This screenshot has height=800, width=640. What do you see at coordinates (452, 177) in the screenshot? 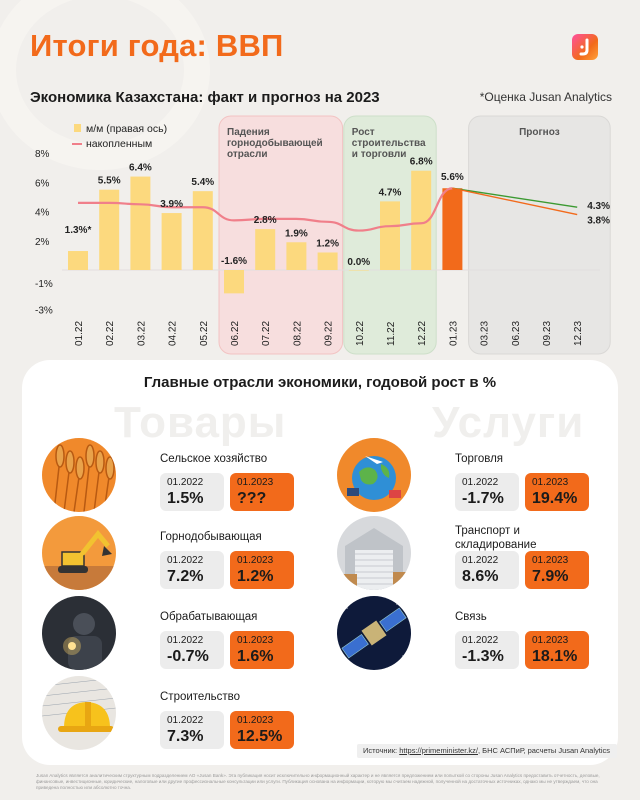
I see `data-label: 5.6%` at bounding box center [452, 177].